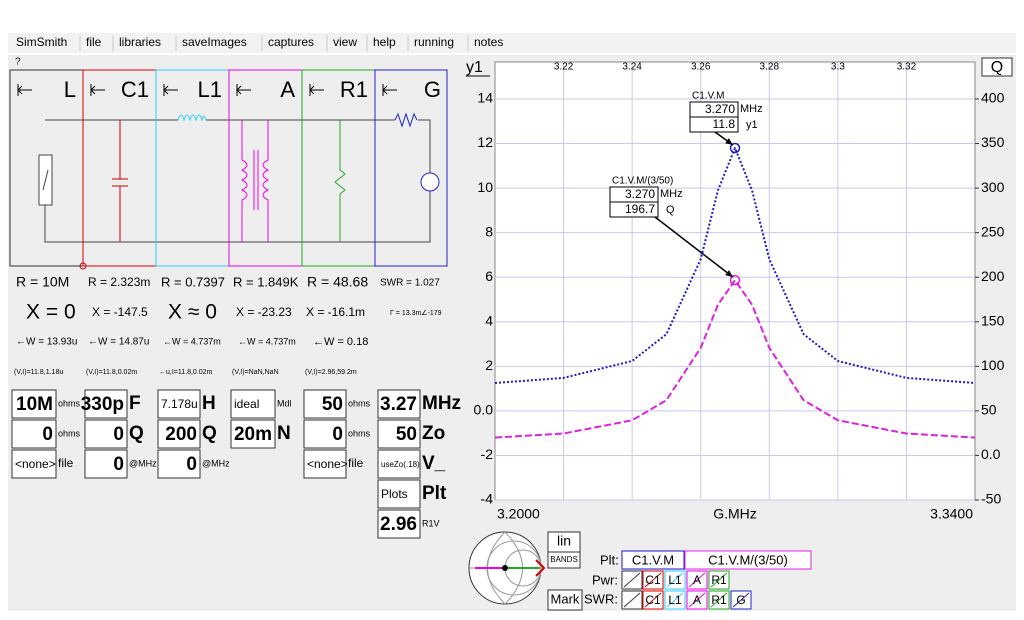 Image resolution: width=1024 pixels, height=620 pixels. I want to click on menu-item: captures, so click(291, 42).